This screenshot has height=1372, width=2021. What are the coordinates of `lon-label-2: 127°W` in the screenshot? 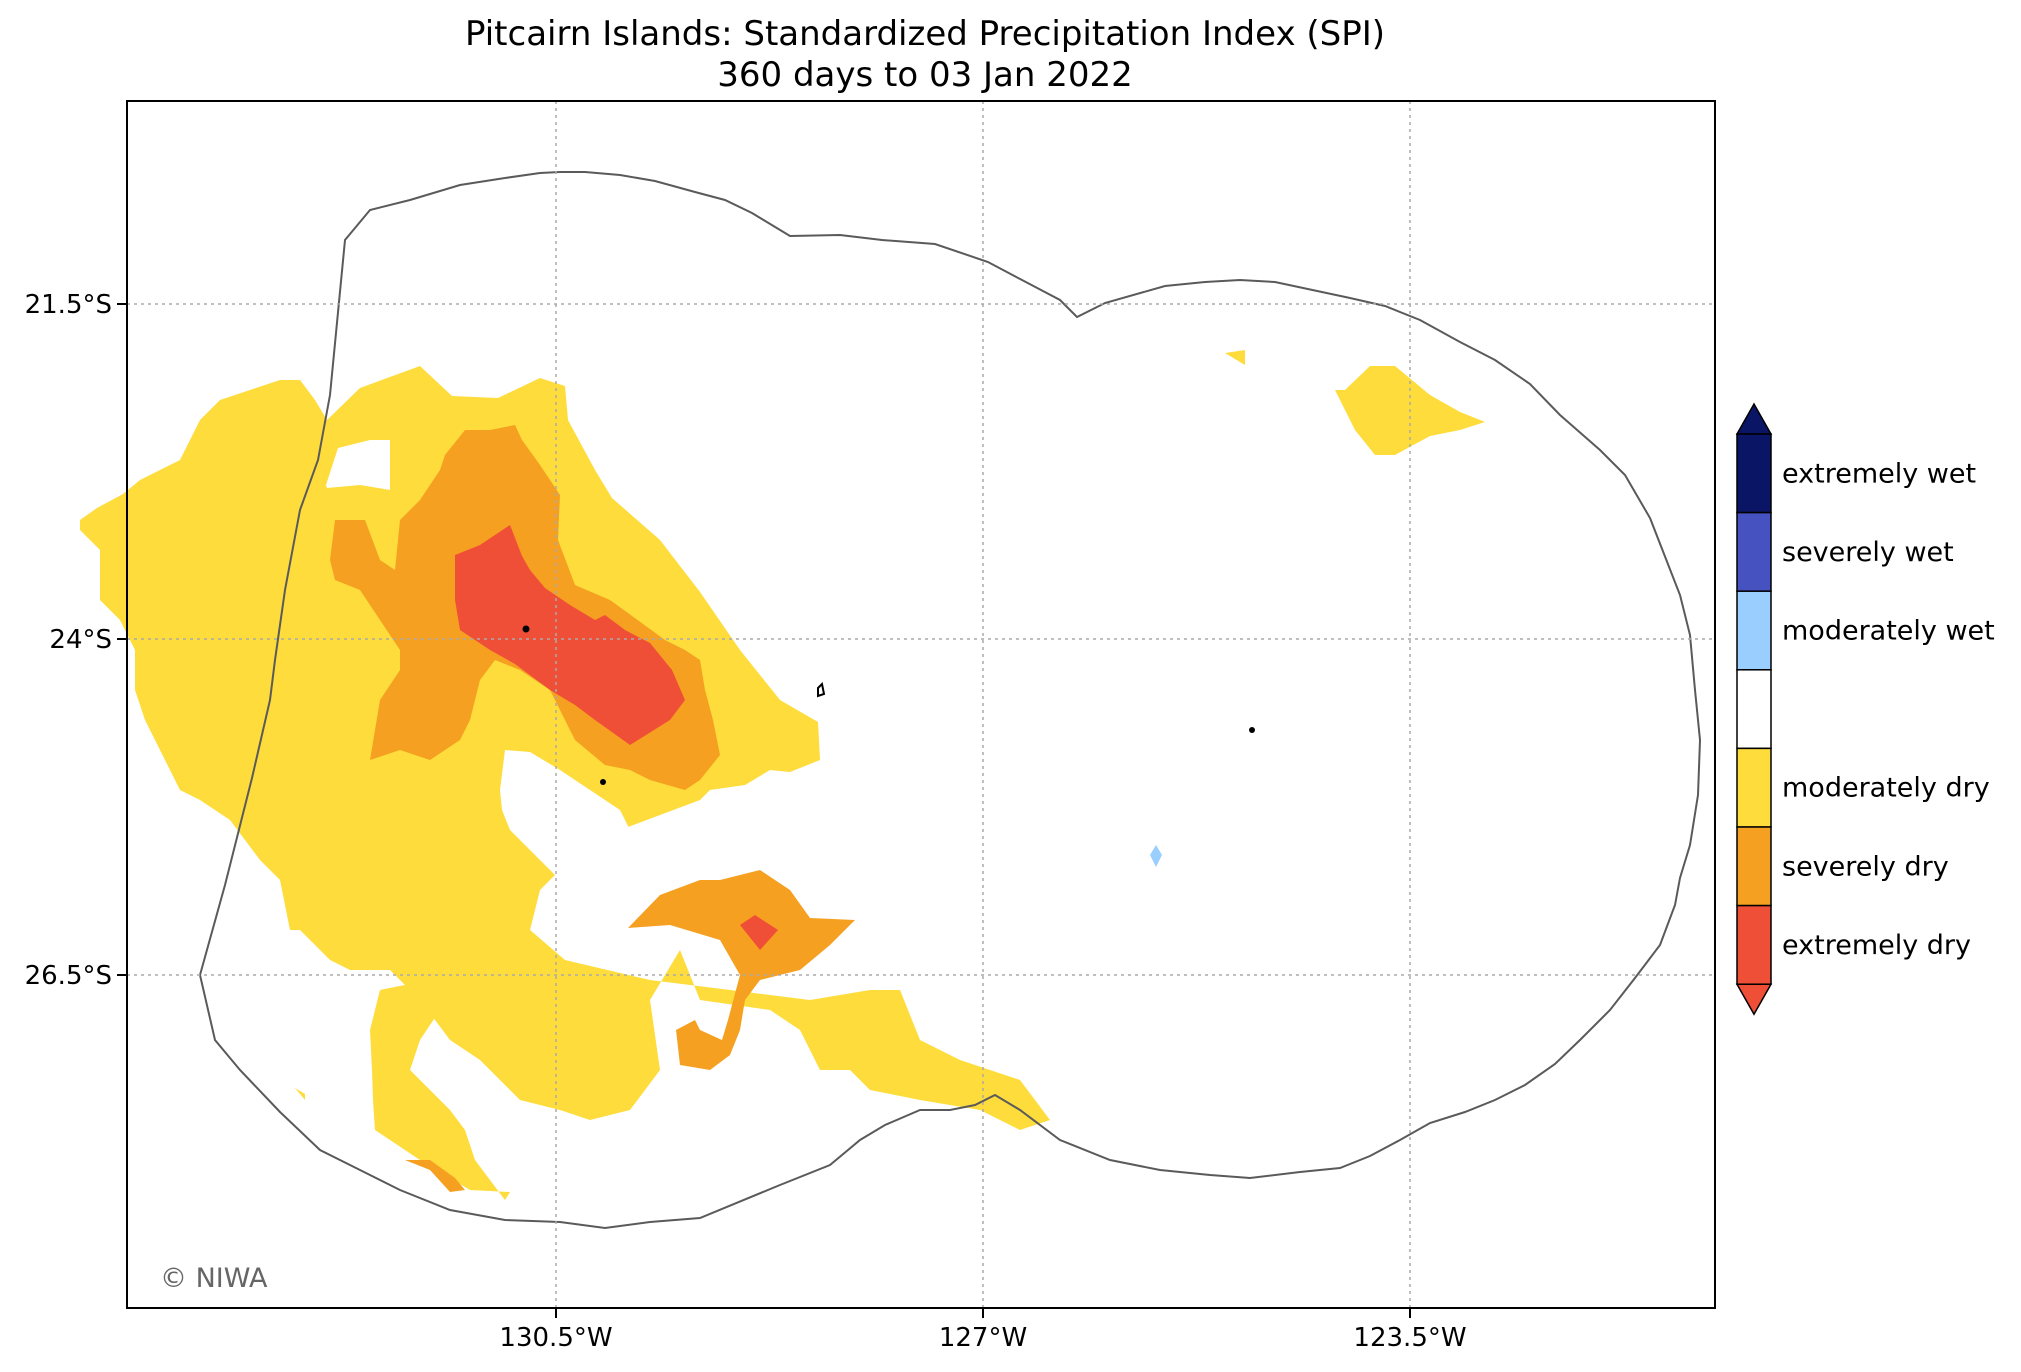 It's located at (983, 1338).